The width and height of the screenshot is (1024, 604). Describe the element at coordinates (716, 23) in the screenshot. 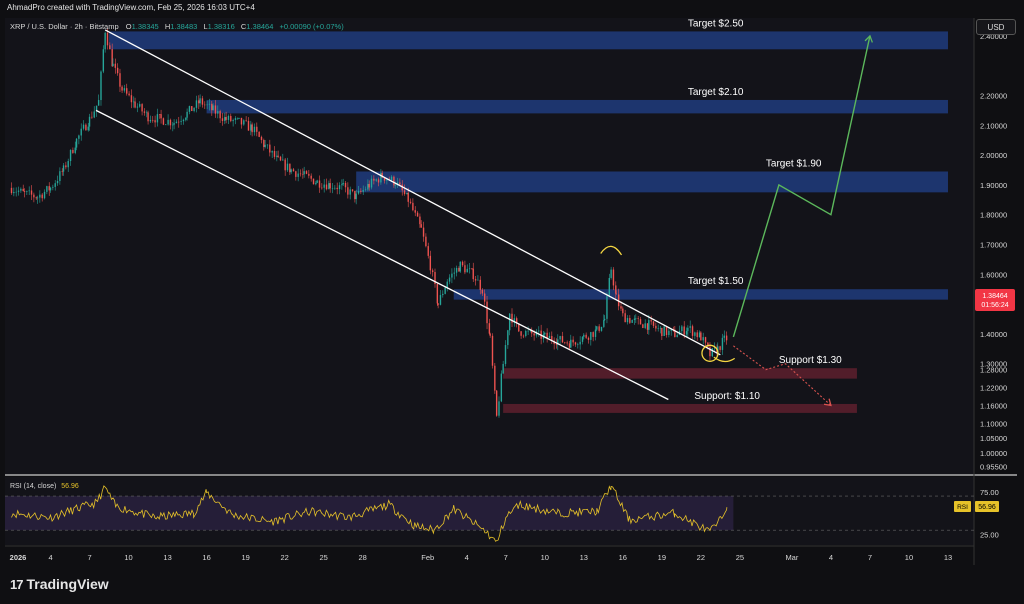

I see `zone-label-0: Target $2.50` at that location.